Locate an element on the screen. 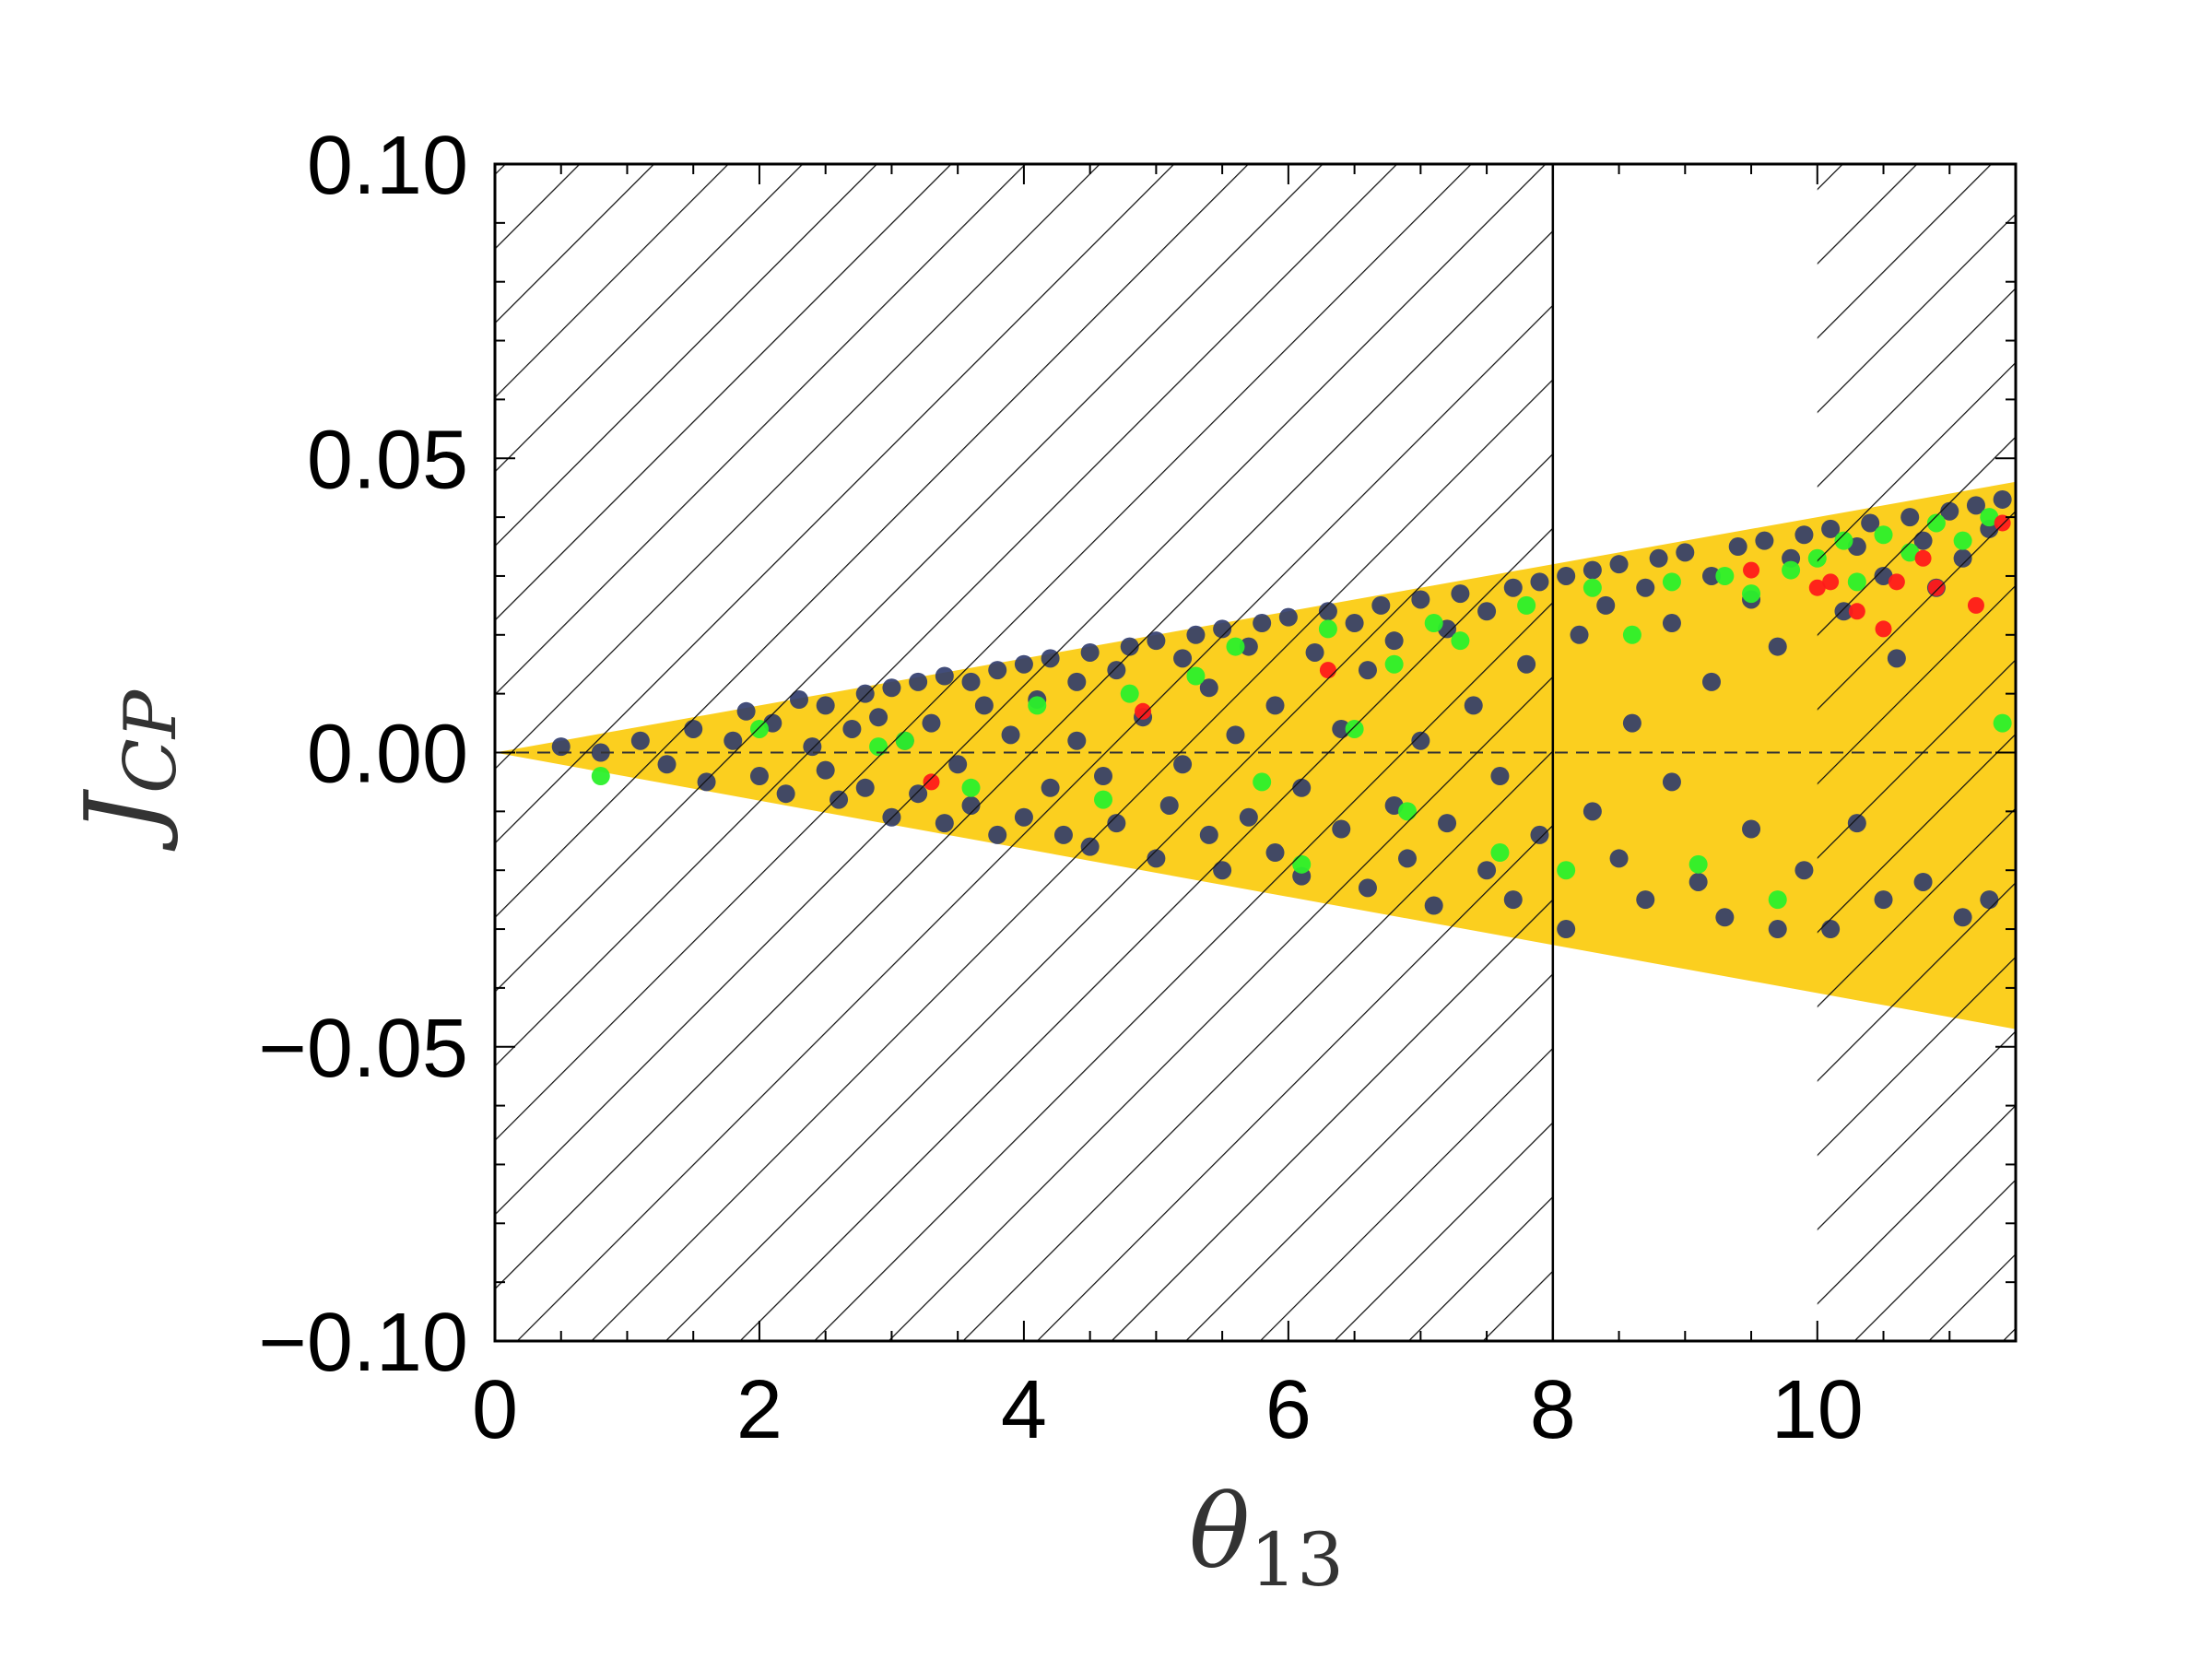  y-tick-label: 0.00 is located at coordinates (387, 755).